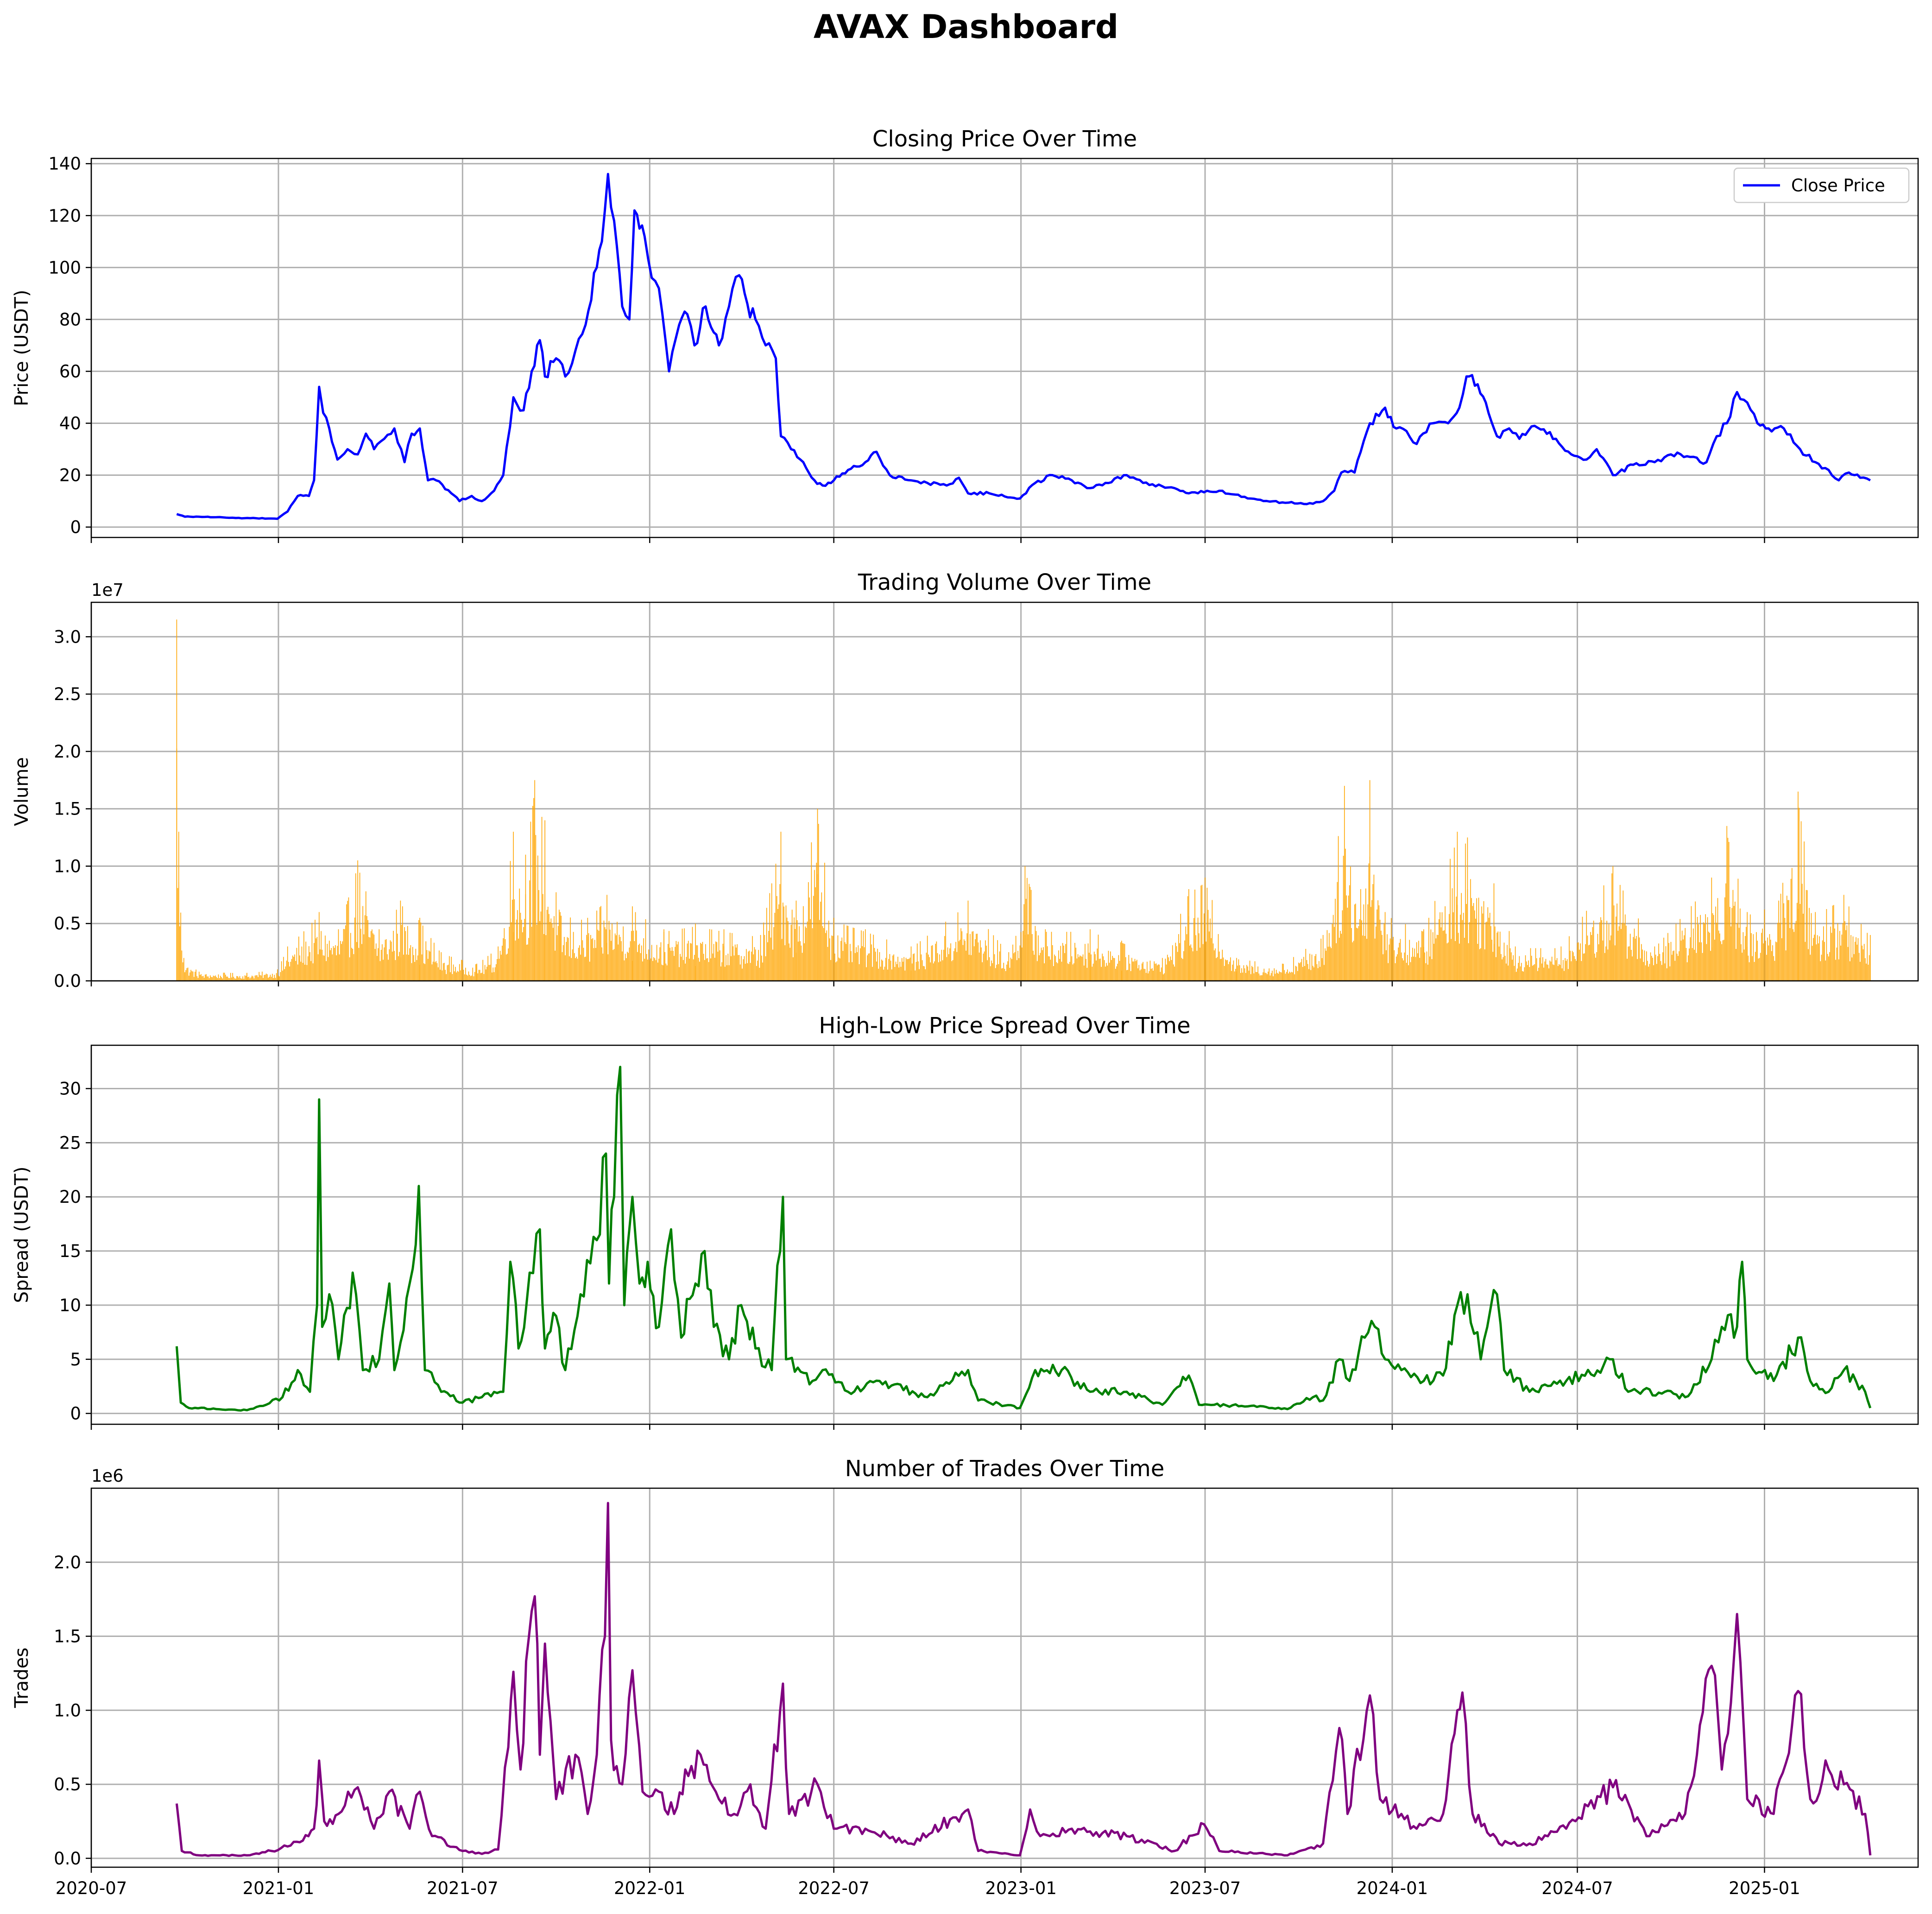  What do you see at coordinates (70, 423) in the screenshot?
I see `y-tick-label: 40` at bounding box center [70, 423].